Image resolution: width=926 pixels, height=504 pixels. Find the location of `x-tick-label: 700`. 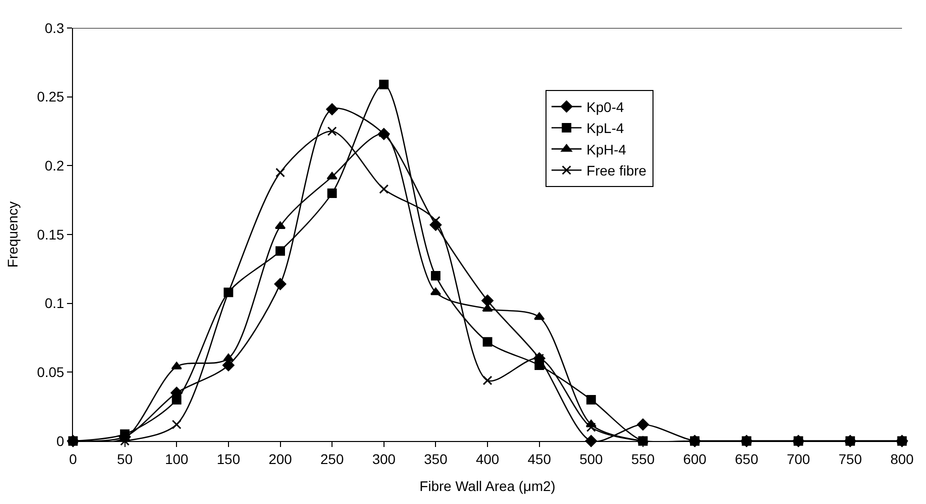

x-tick-label: 700 is located at coordinates (798, 458).